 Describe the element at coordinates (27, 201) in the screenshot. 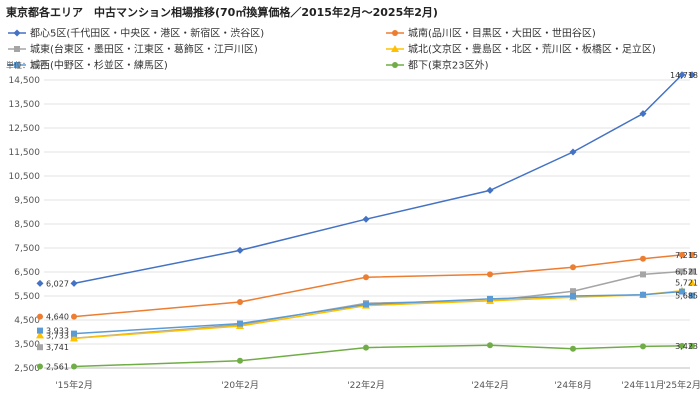

I see `y-tick-label: 9,500` at that location.